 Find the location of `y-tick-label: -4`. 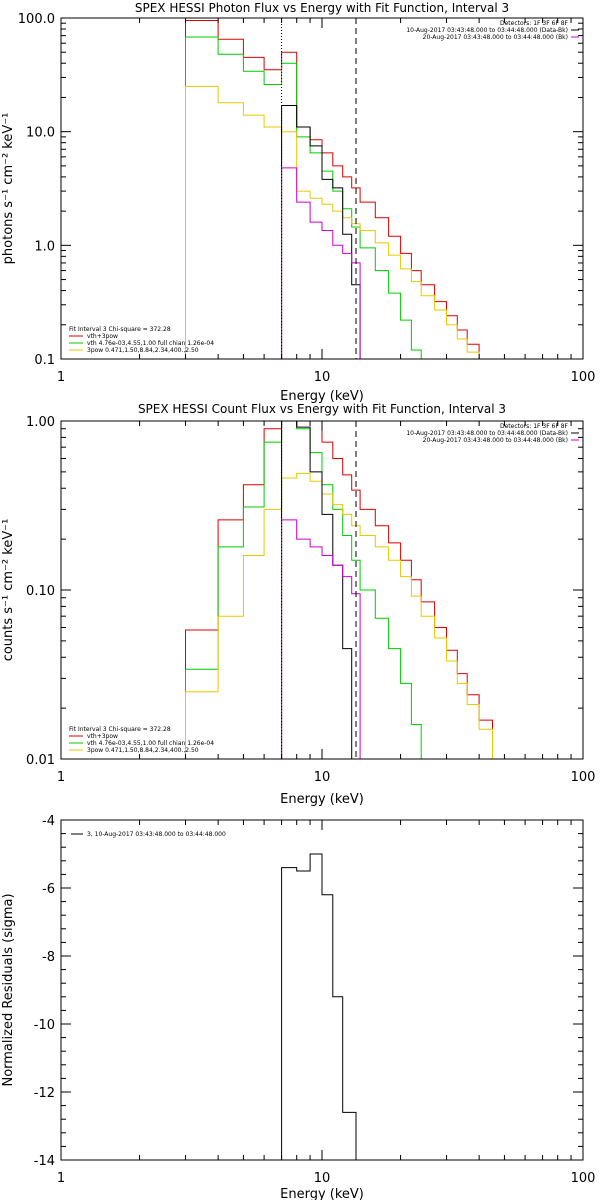

y-tick-label: -4 is located at coordinates (48, 821).